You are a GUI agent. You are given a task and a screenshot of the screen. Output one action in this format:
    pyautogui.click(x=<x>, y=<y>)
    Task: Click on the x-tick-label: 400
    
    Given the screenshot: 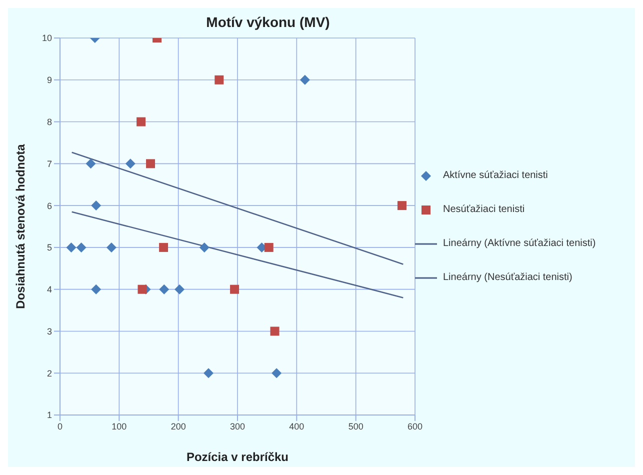 What is the action you would take?
    pyautogui.click(x=296, y=426)
    